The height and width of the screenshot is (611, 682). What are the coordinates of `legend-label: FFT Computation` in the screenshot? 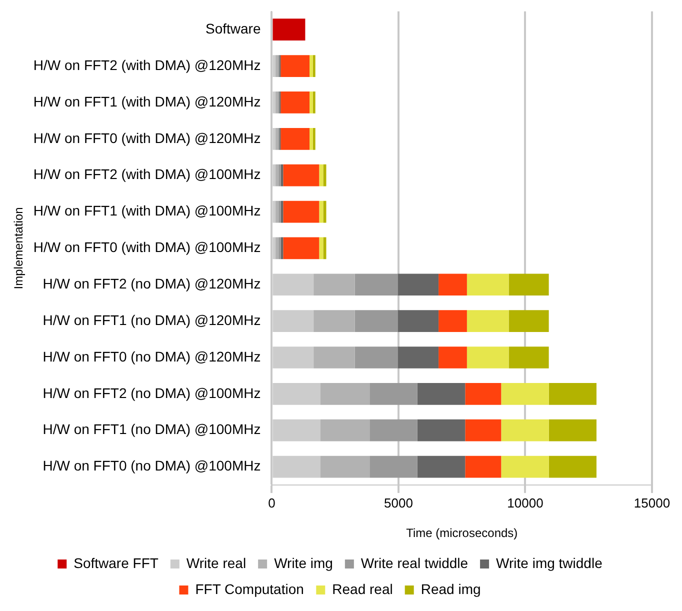 It's located at (249, 588).